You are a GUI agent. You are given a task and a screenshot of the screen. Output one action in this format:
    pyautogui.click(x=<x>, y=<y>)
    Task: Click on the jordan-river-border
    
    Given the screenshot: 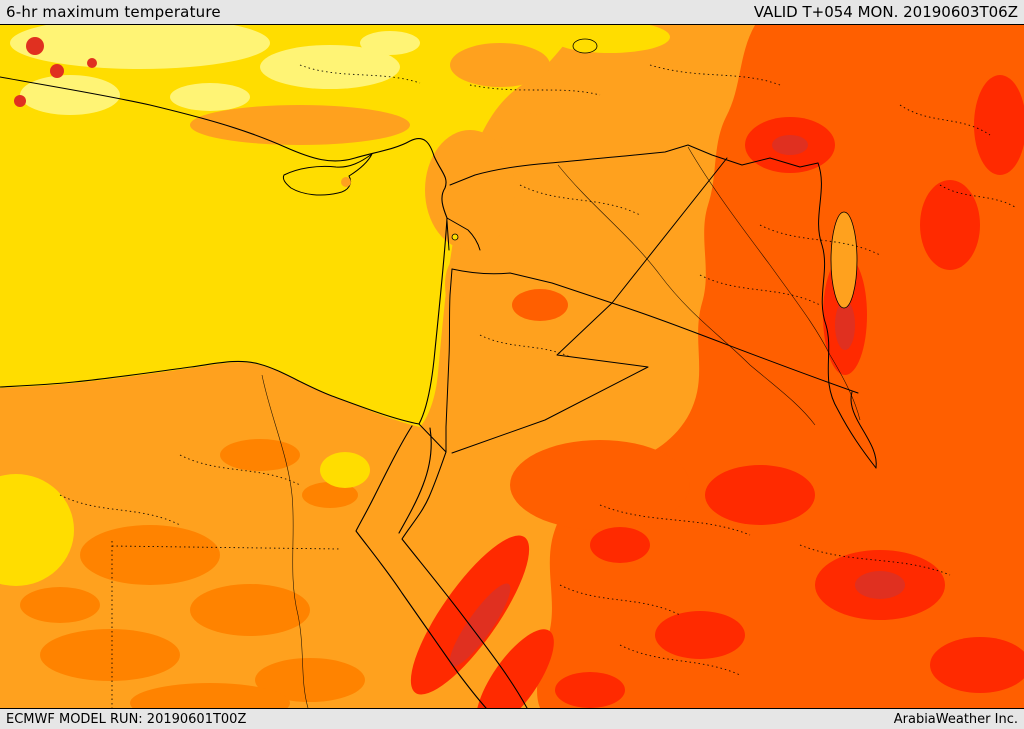 What is the action you would take?
    pyautogui.click(x=449, y=336)
    